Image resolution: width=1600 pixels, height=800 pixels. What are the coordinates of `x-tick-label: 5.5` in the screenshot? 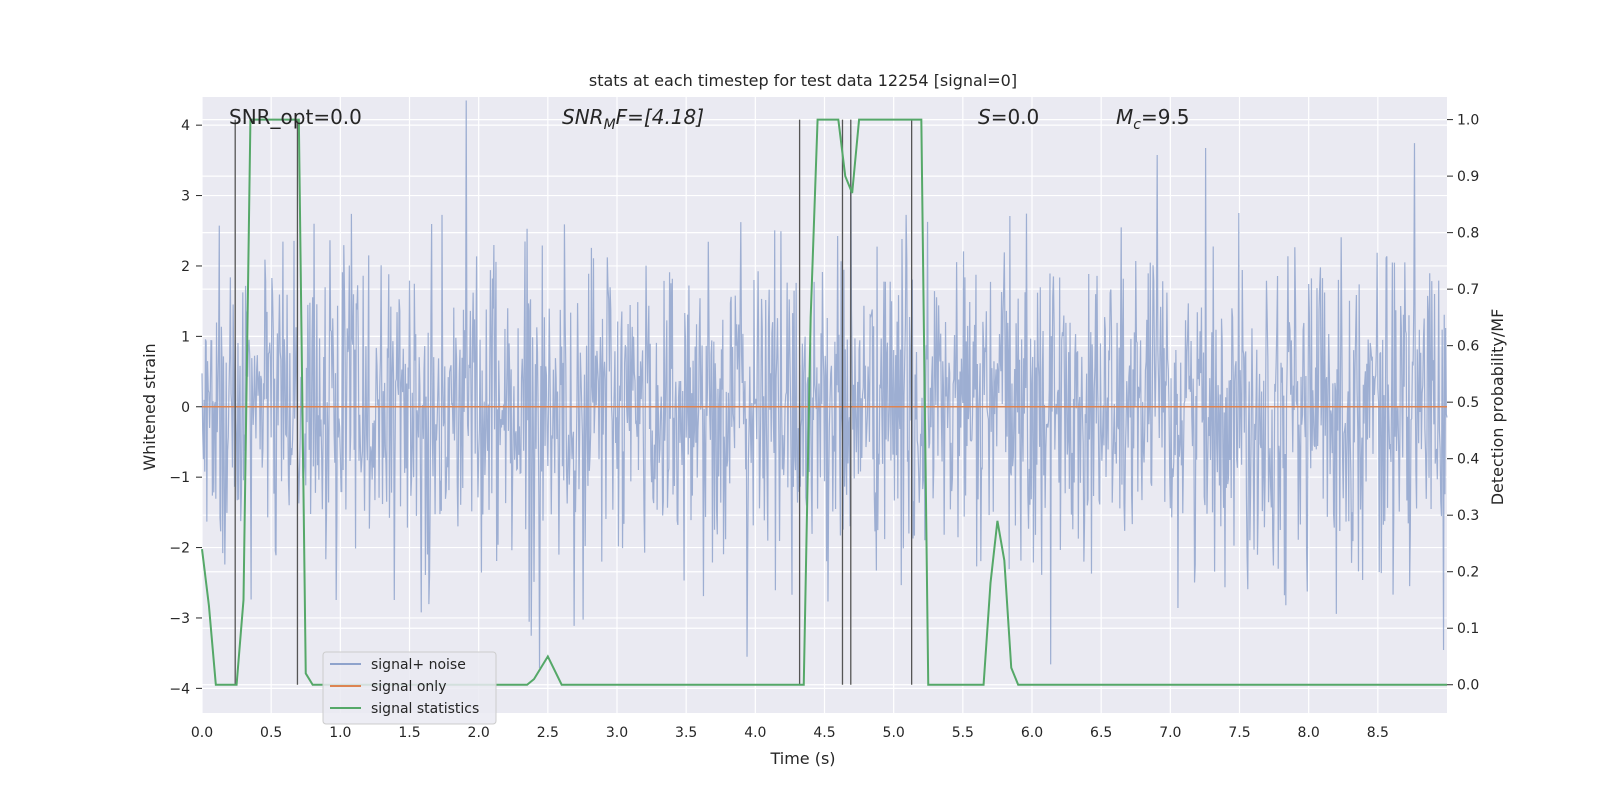 It's located at (963, 733).